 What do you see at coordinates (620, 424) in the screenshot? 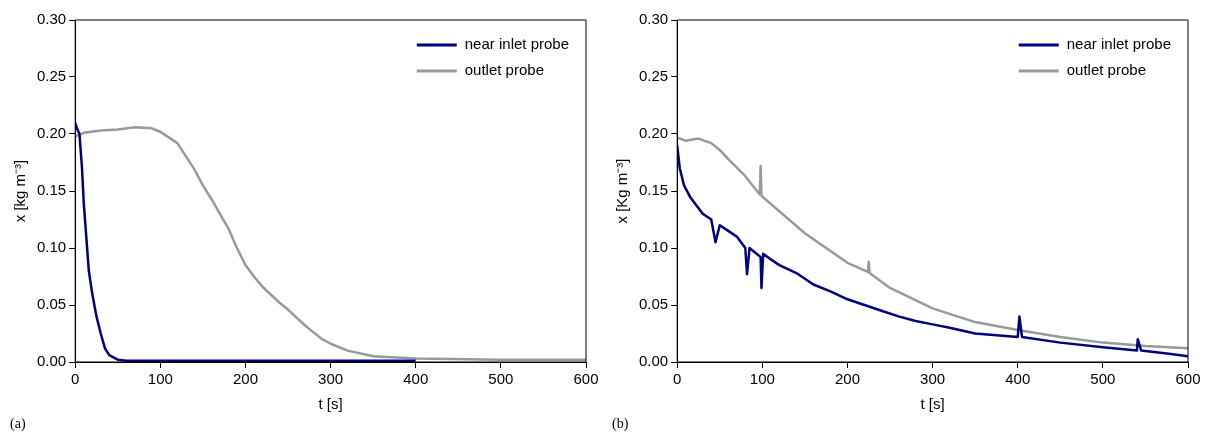
I see `text: (b)` at bounding box center [620, 424].